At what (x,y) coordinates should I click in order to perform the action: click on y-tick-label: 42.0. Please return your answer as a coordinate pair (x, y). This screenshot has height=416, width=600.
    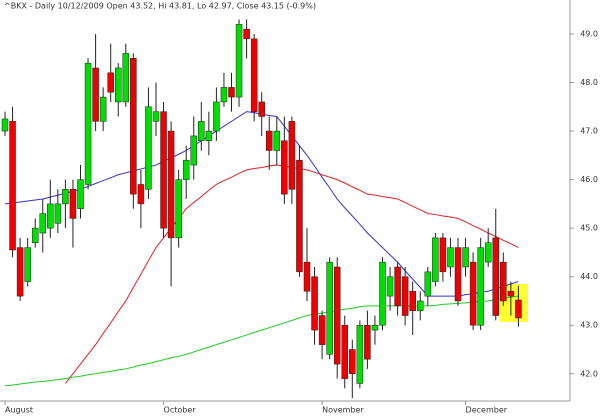
    Looking at the image, I should click on (589, 373).